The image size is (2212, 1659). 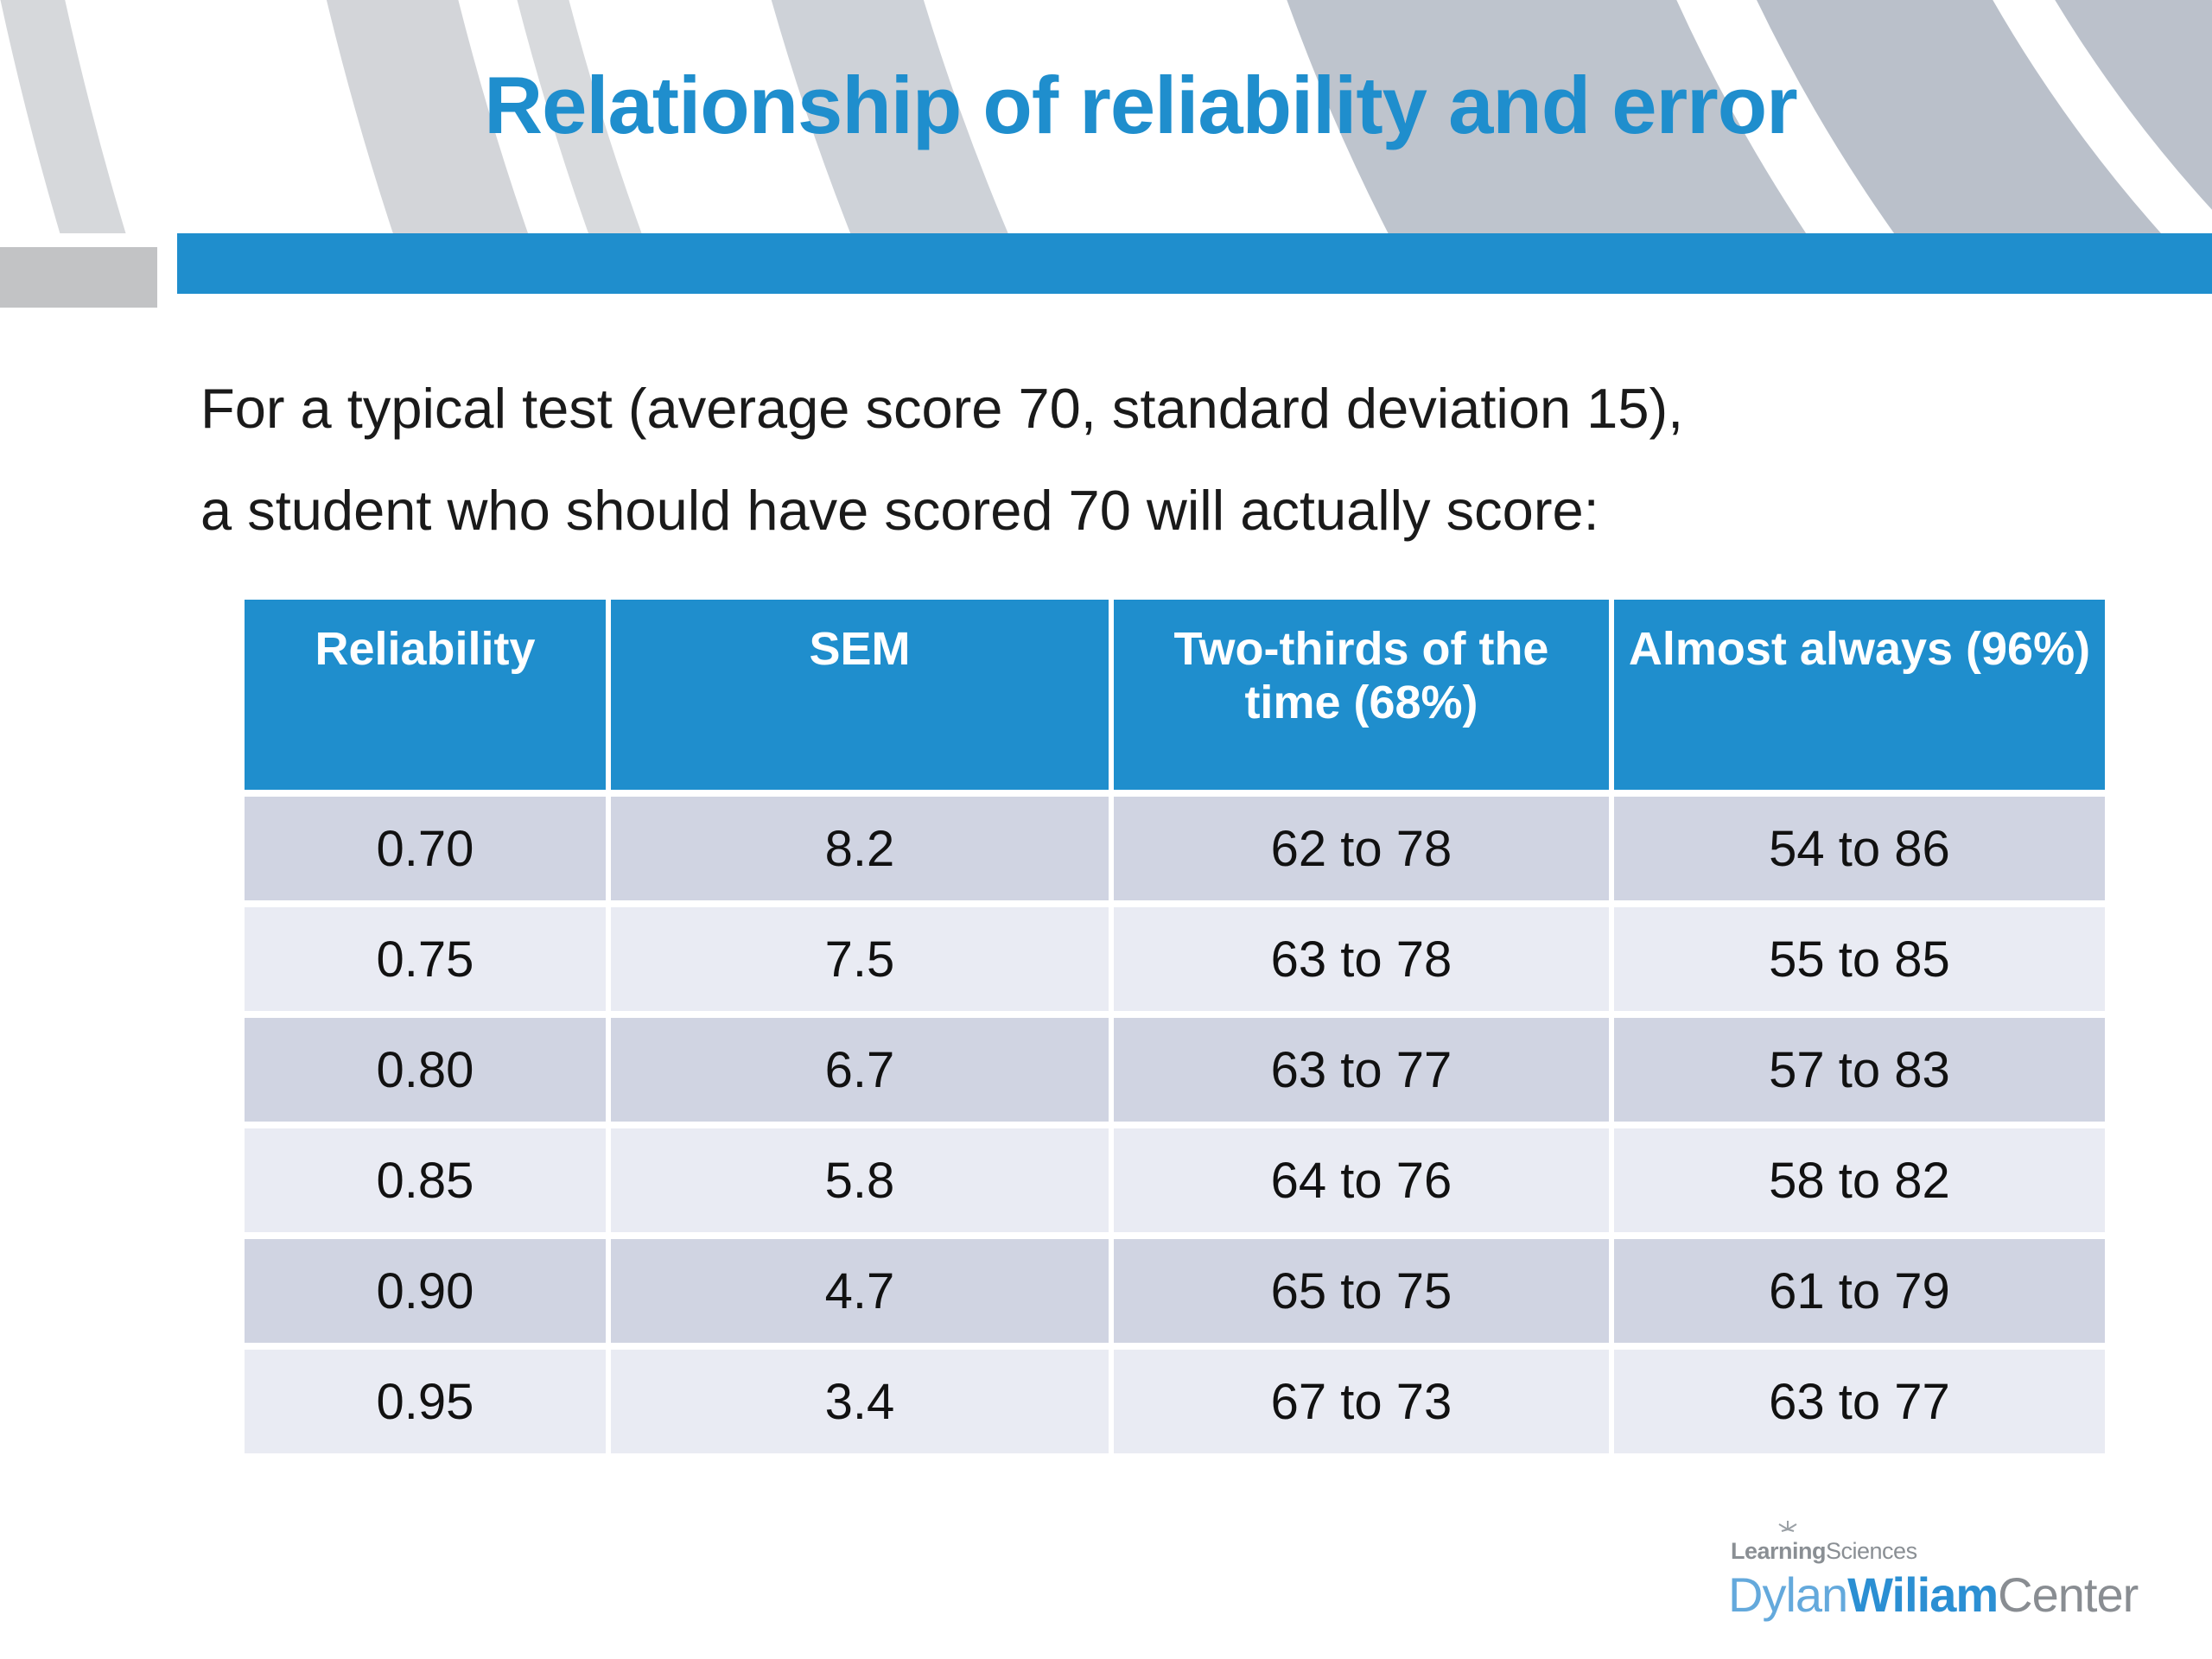 I want to click on cell-sem: 4.7, so click(x=860, y=1291).